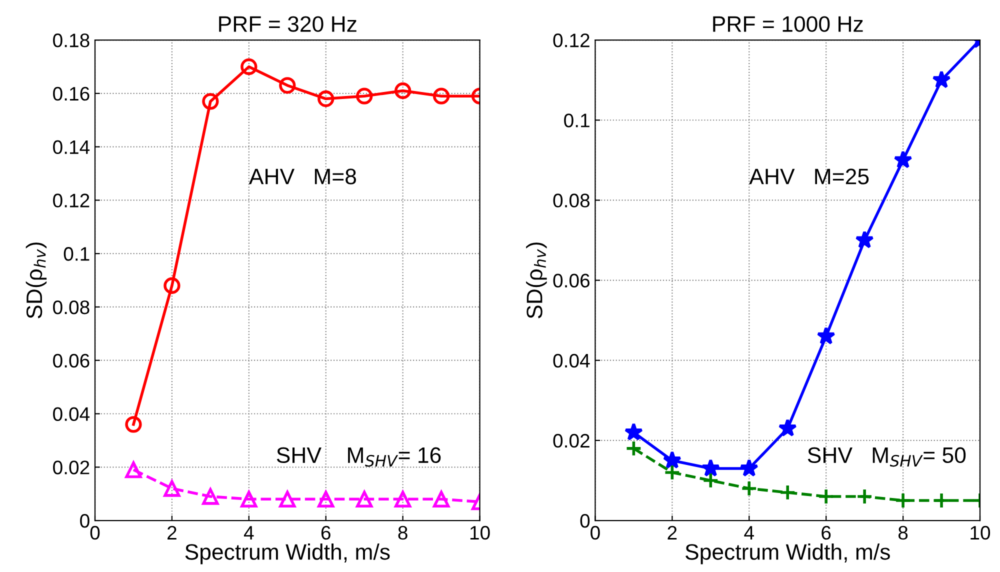 Image resolution: width=1000 pixels, height=572 pixels. Describe the element at coordinates (788, 24) in the screenshot. I see `chart-title: PRF = 1000 Hz` at that location.